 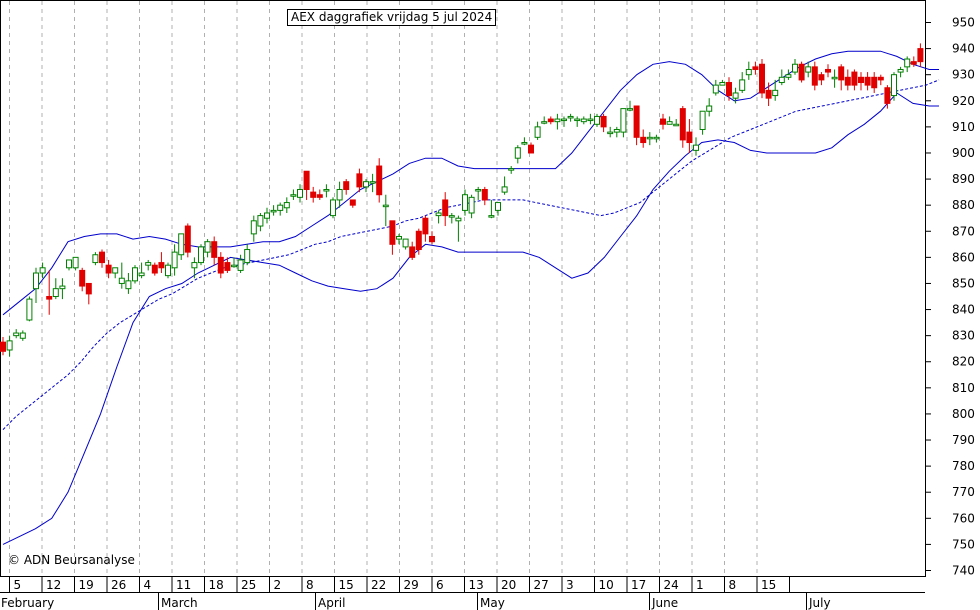 What do you see at coordinates (440, 585) in the screenshot?
I see `x-tick-label: 6` at bounding box center [440, 585].